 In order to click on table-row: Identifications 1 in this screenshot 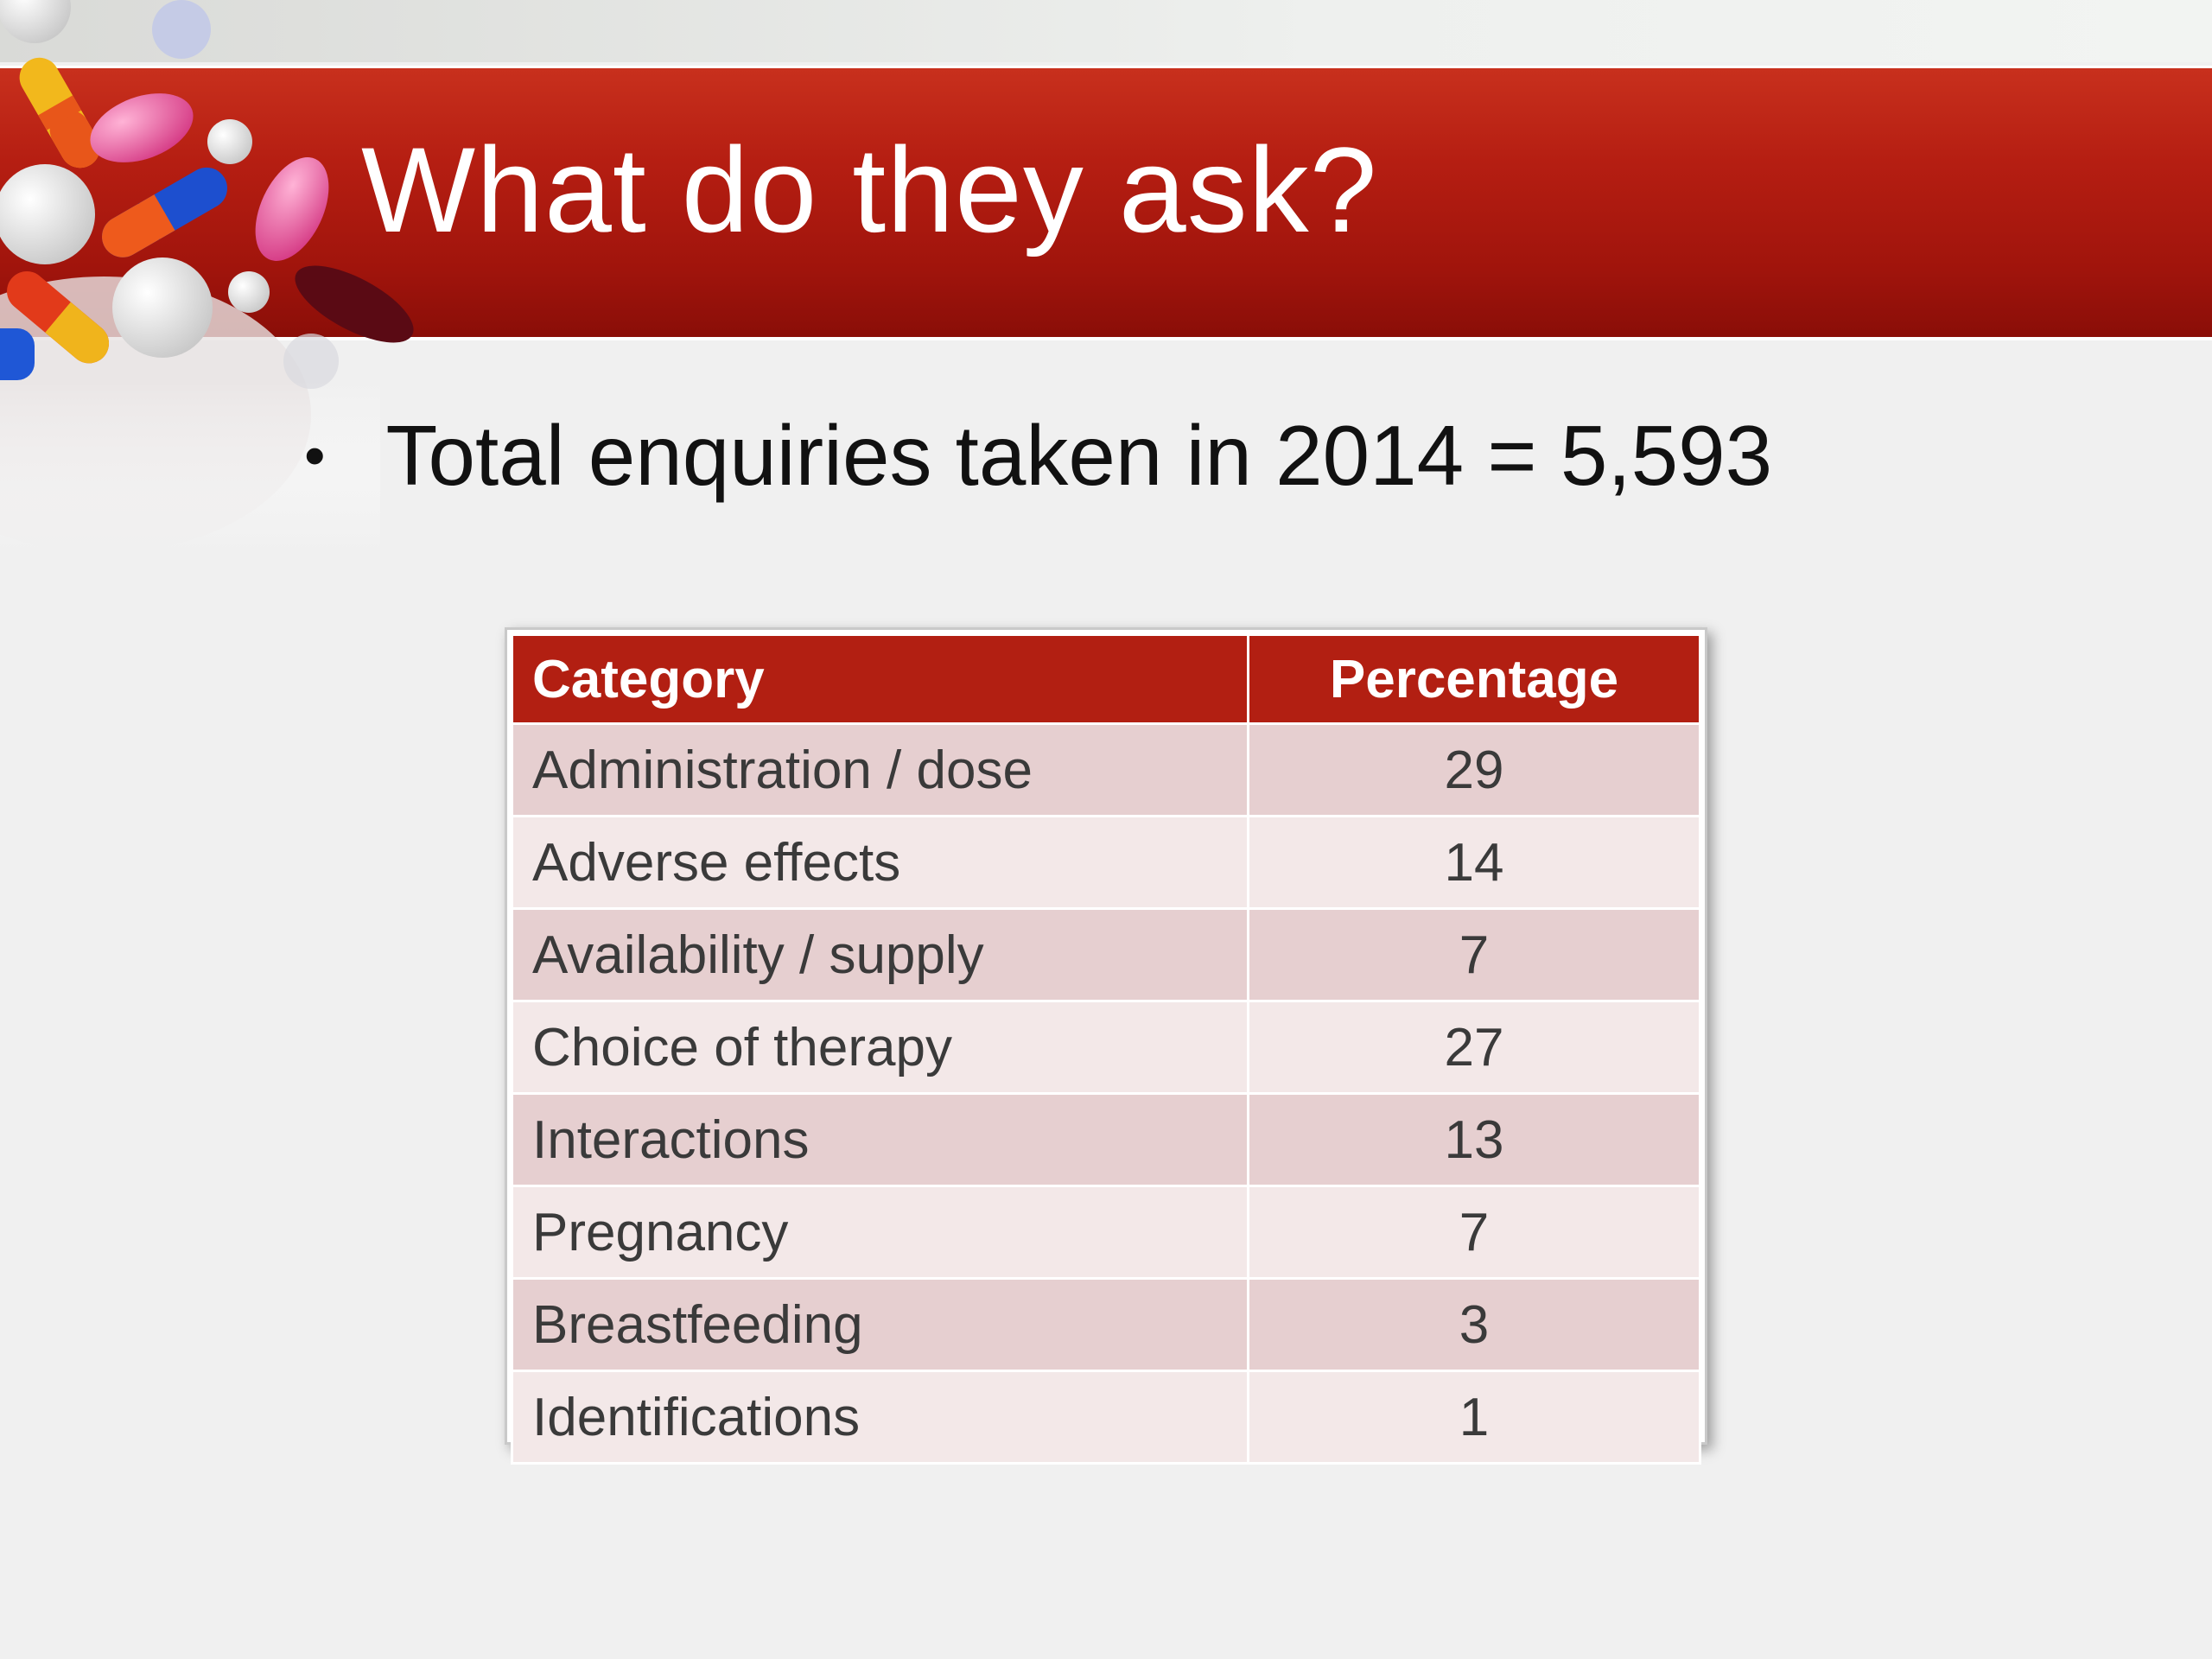, I will do `click(1106, 1417)`.